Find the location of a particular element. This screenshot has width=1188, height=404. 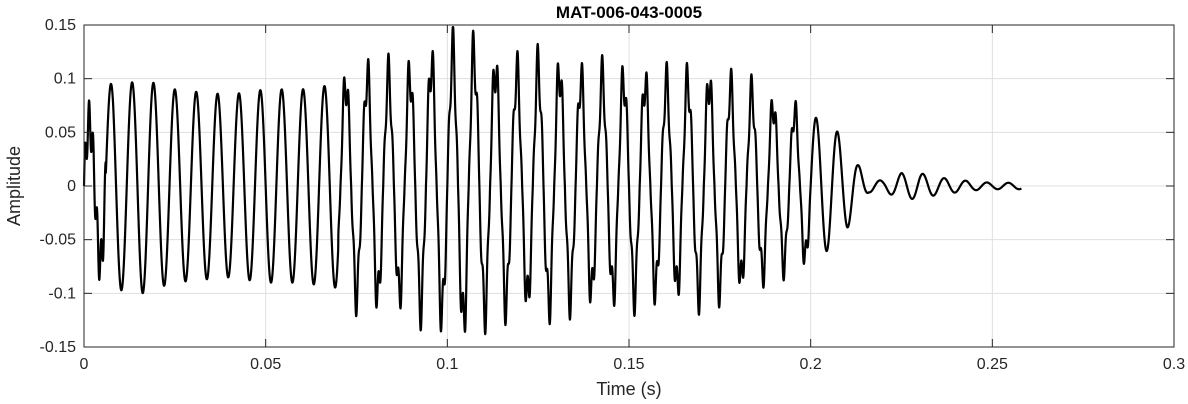

x-tick-label: 0.05 is located at coordinates (265, 364).